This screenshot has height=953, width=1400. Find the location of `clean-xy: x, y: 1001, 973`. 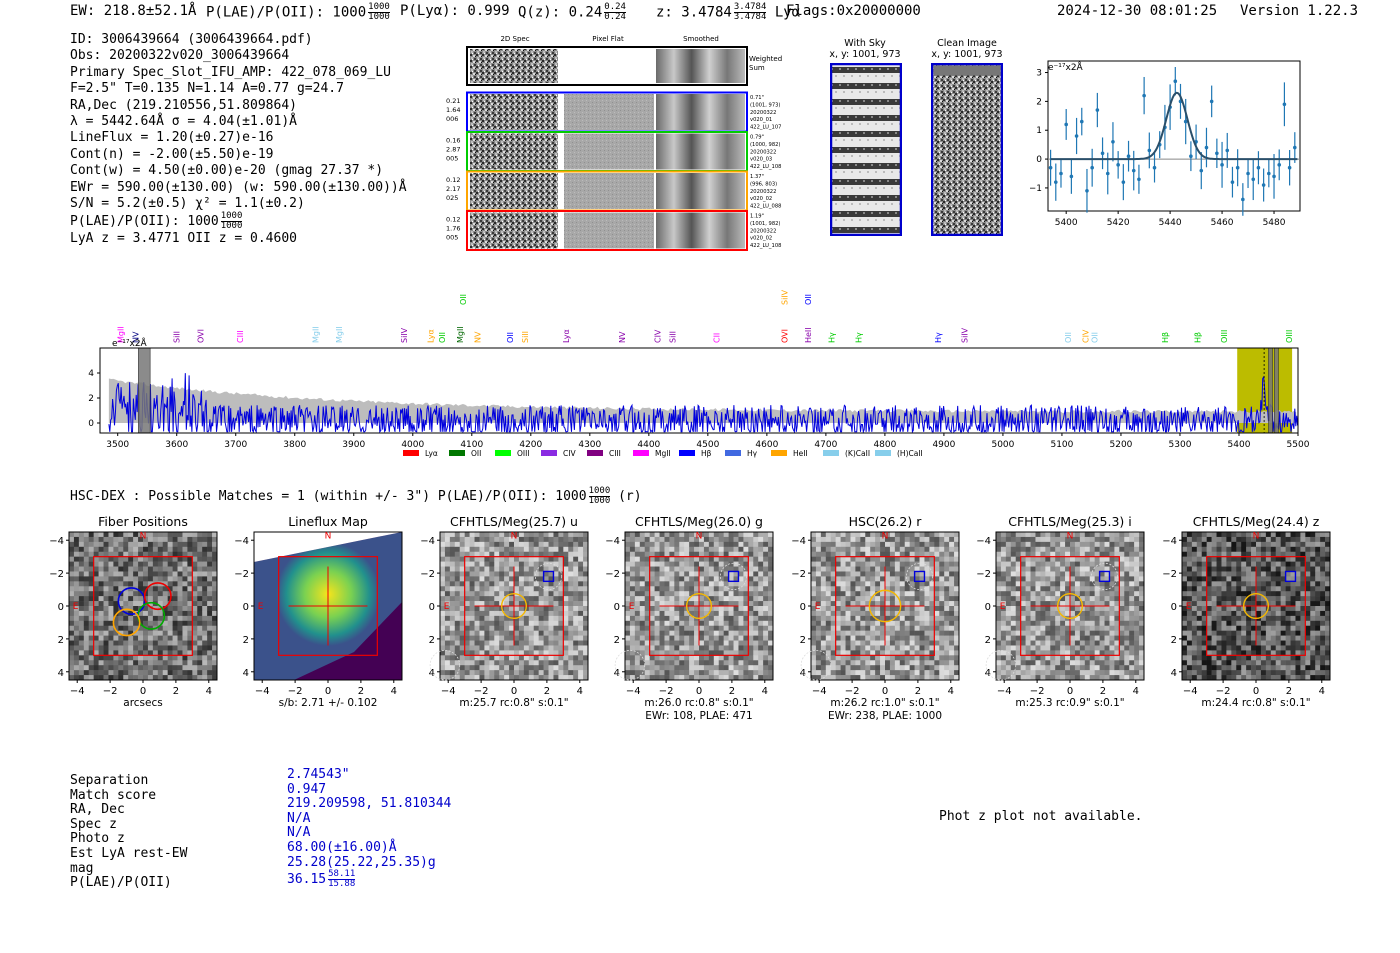

clean-xy: x, y: 1001, 973 is located at coordinates (967, 54).